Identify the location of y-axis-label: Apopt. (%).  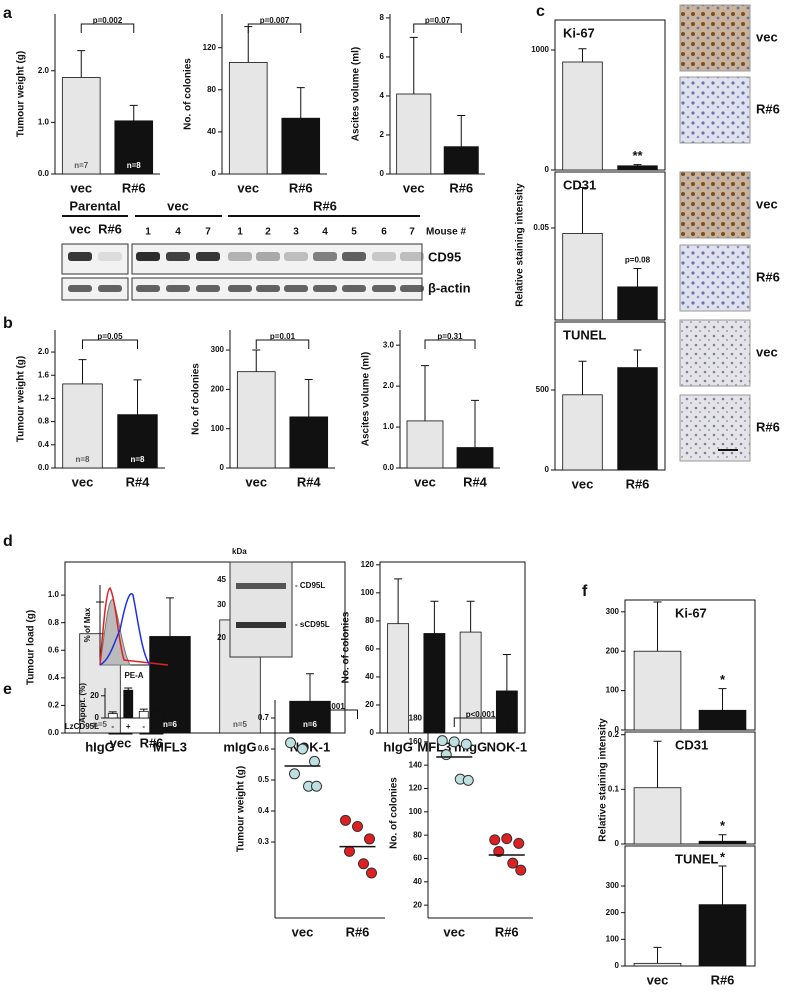
(82, 703).